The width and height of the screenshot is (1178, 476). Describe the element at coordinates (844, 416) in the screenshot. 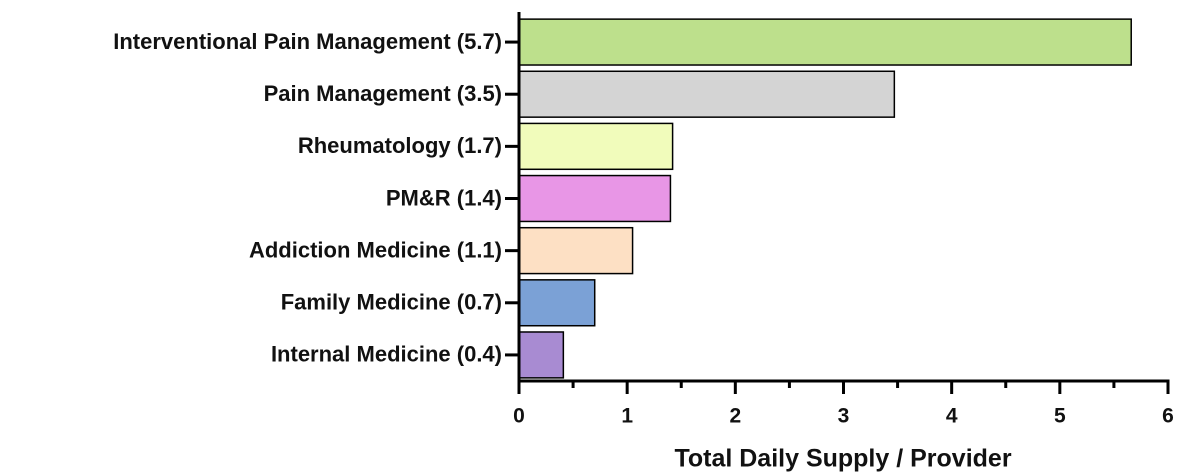

I see `x-tick-label: 3` at that location.